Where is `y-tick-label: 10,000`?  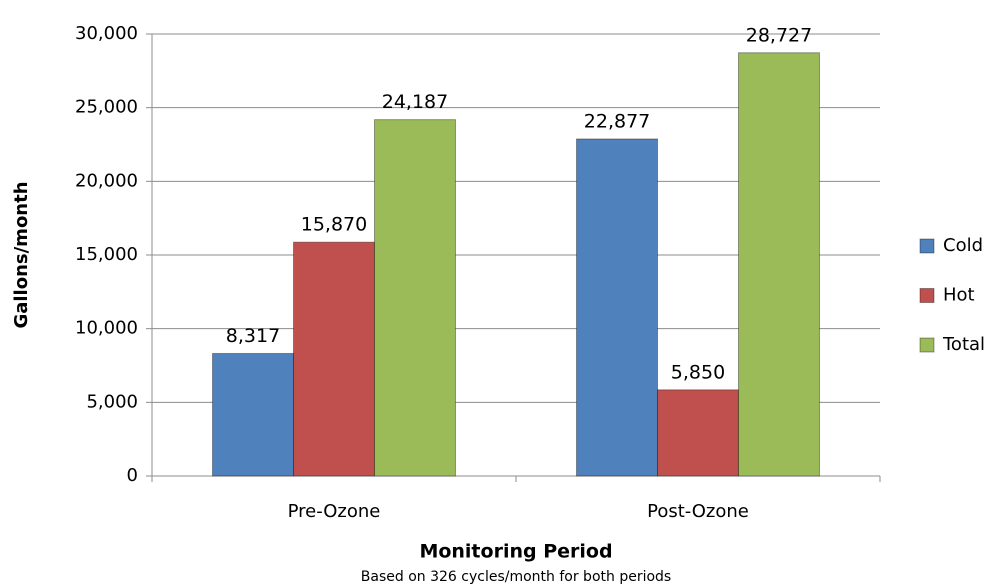
y-tick-label: 10,000 is located at coordinates (106, 328).